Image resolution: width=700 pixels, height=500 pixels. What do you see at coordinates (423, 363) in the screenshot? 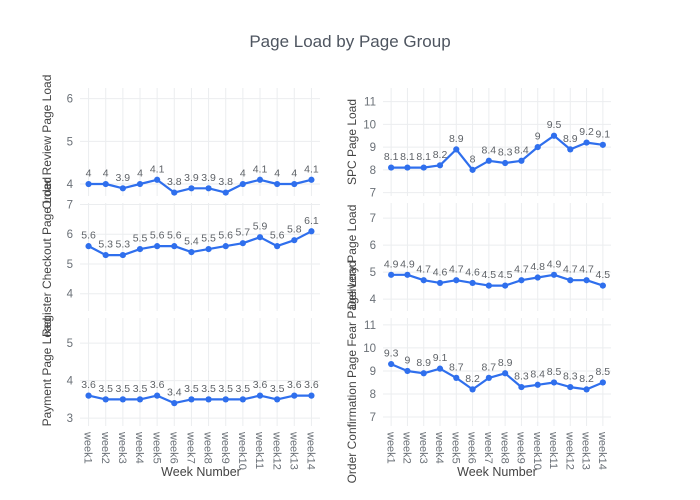
I see `value-label: 8.9` at bounding box center [423, 363].